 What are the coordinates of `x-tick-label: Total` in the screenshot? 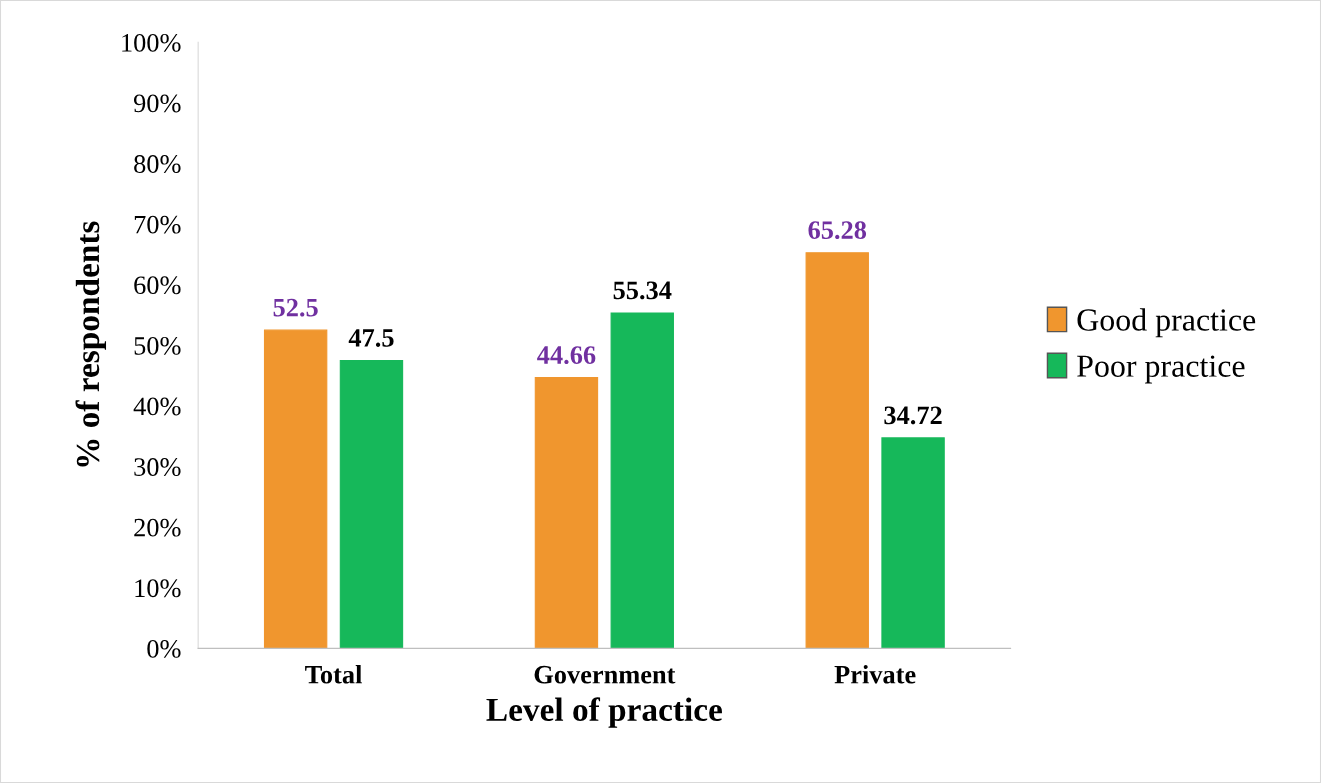 It's located at (333, 674).